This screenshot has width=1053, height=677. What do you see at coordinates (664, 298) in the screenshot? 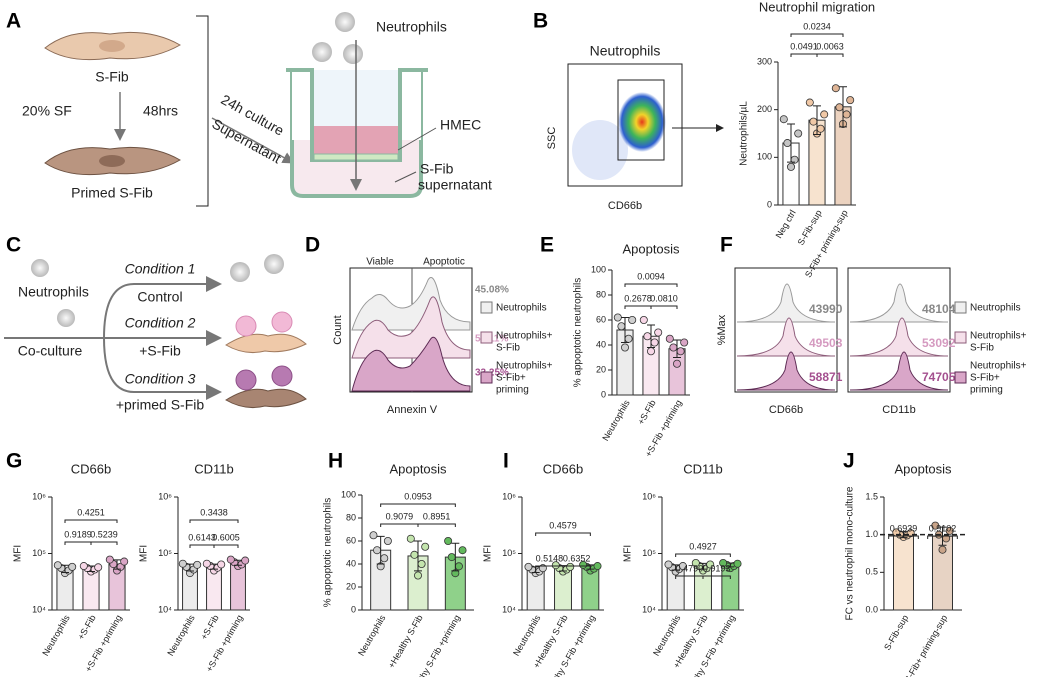
I see `p-value: 0.0810` at bounding box center [664, 298].